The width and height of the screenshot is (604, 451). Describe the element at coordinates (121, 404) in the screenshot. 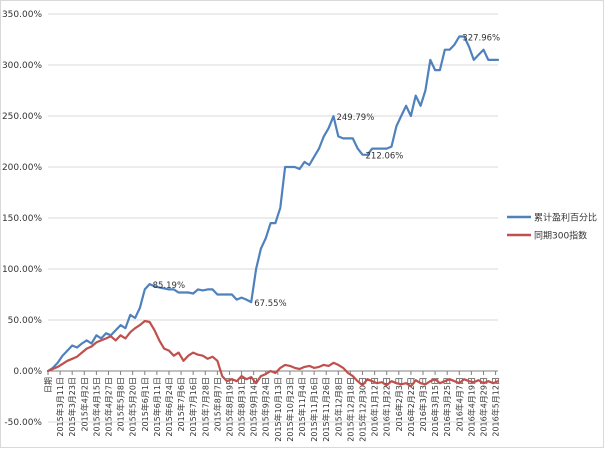

I see `x-tick-label: 2015年5月8日` at that location.